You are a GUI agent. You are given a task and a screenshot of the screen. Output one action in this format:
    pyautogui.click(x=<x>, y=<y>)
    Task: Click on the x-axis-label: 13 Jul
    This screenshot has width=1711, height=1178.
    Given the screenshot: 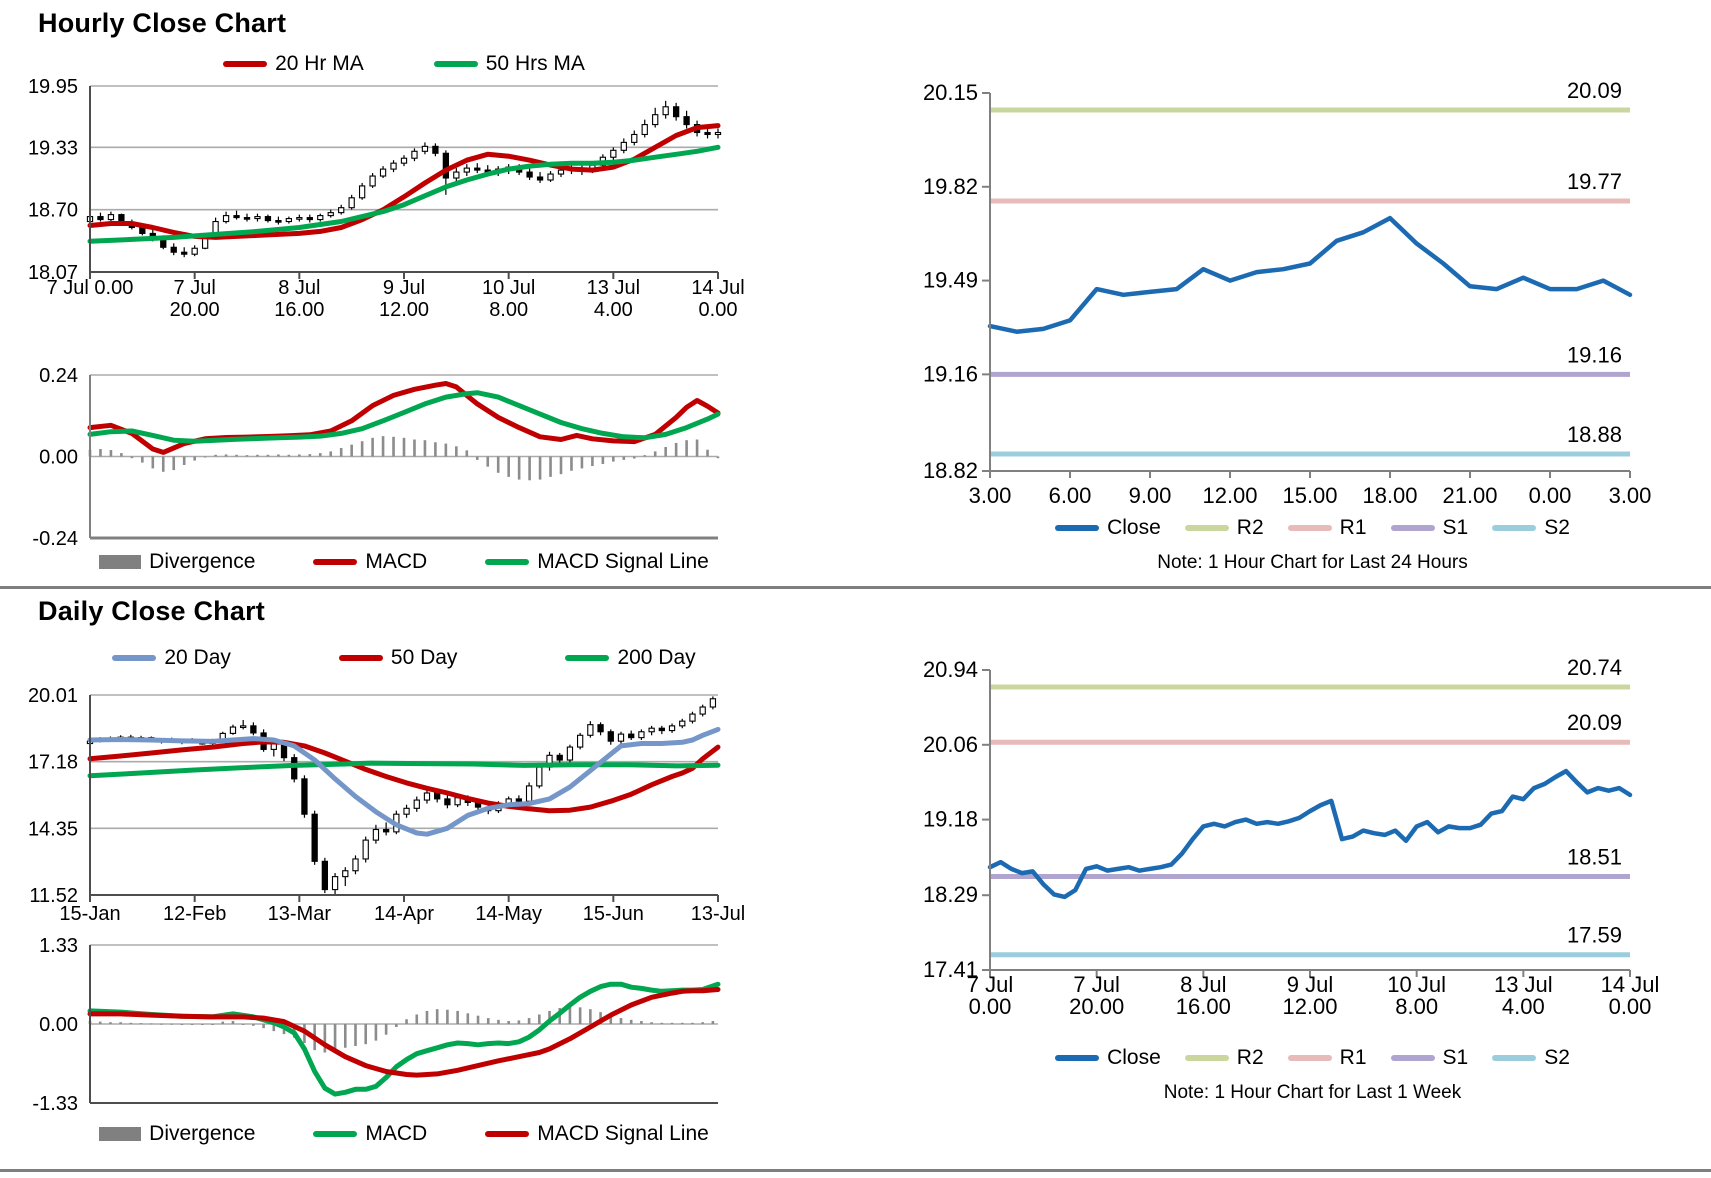 What is the action you would take?
    pyautogui.click(x=613, y=288)
    